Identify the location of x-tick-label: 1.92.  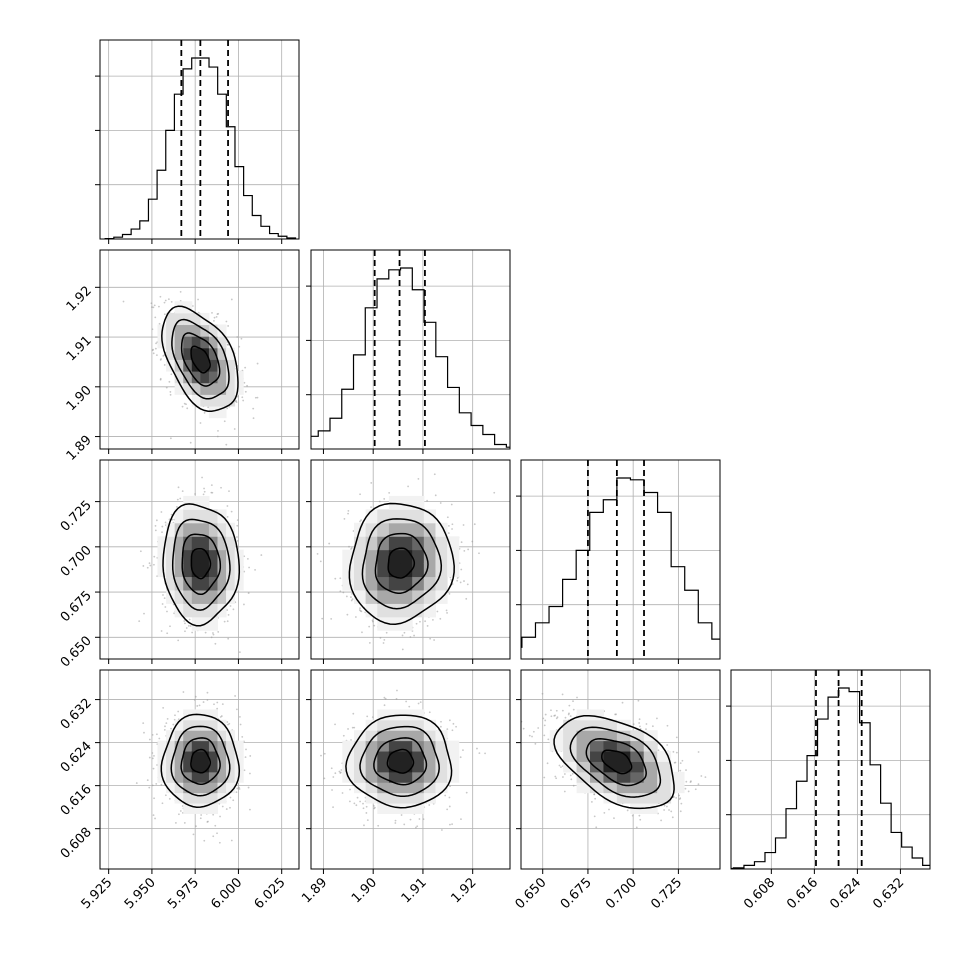
(463, 890).